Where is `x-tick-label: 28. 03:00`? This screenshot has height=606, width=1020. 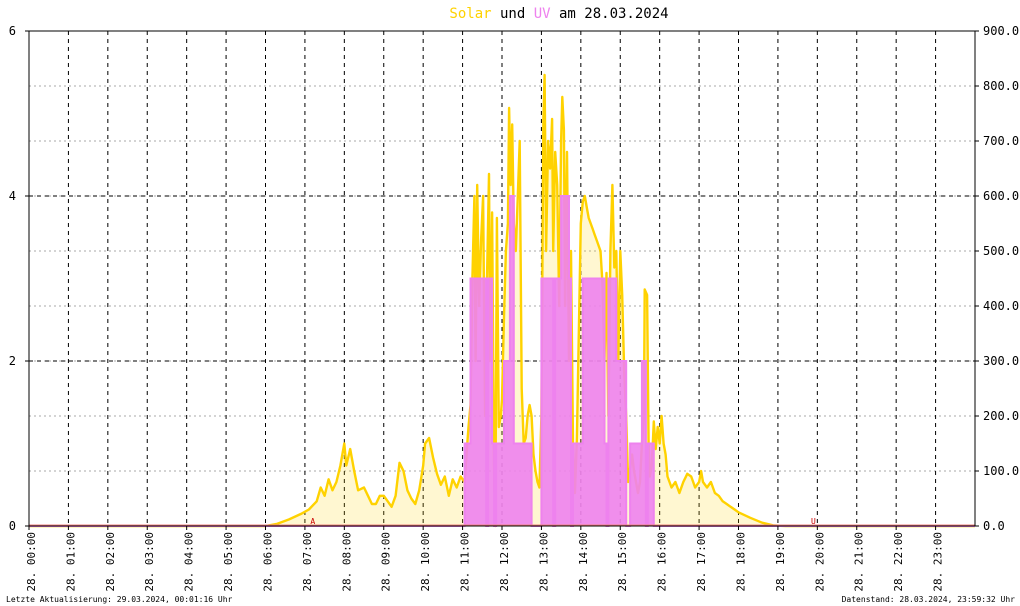 x-tick-label: 28. 03:00 is located at coordinates (149, 562).